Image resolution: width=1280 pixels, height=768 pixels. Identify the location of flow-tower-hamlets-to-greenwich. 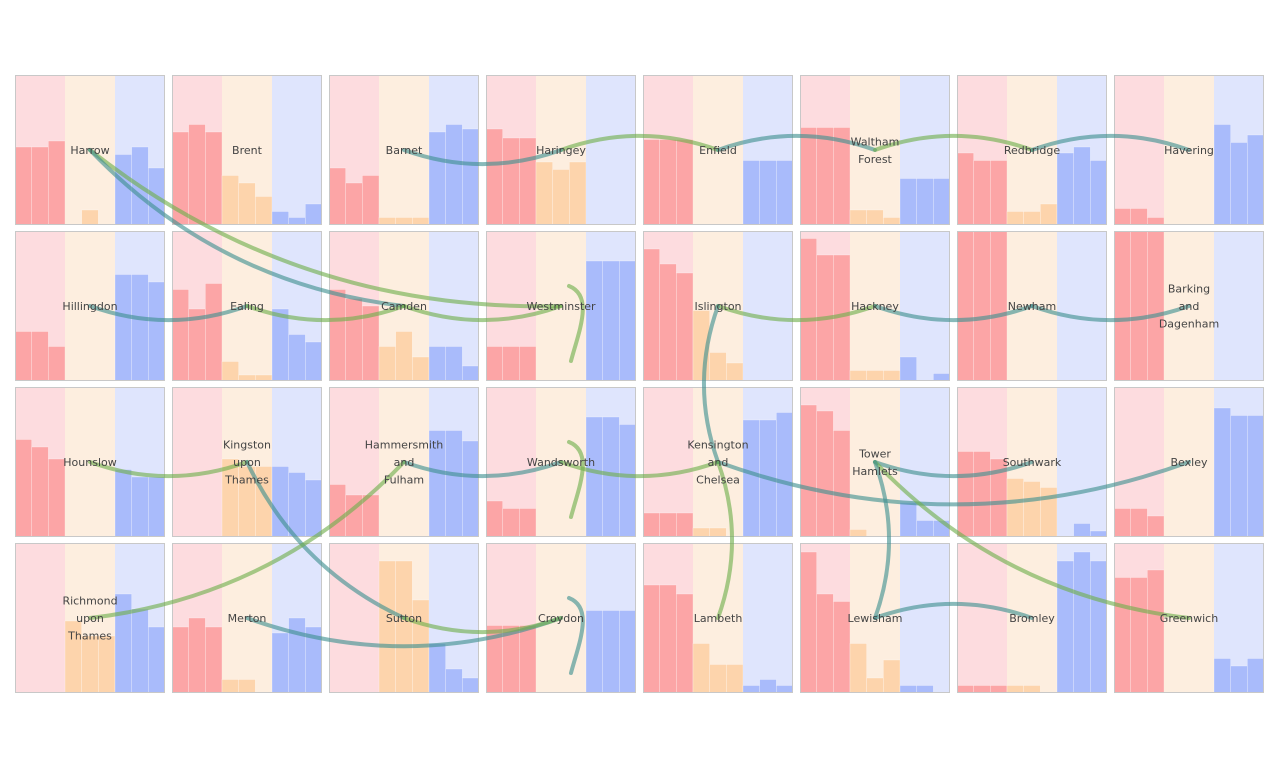
(1032, 540).